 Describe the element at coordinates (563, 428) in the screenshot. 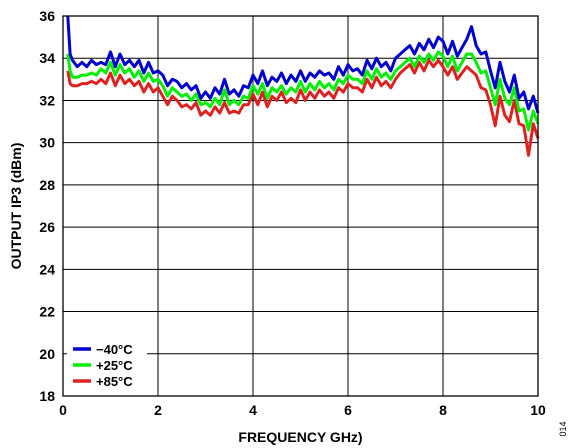

I see `figure-code: 014` at that location.